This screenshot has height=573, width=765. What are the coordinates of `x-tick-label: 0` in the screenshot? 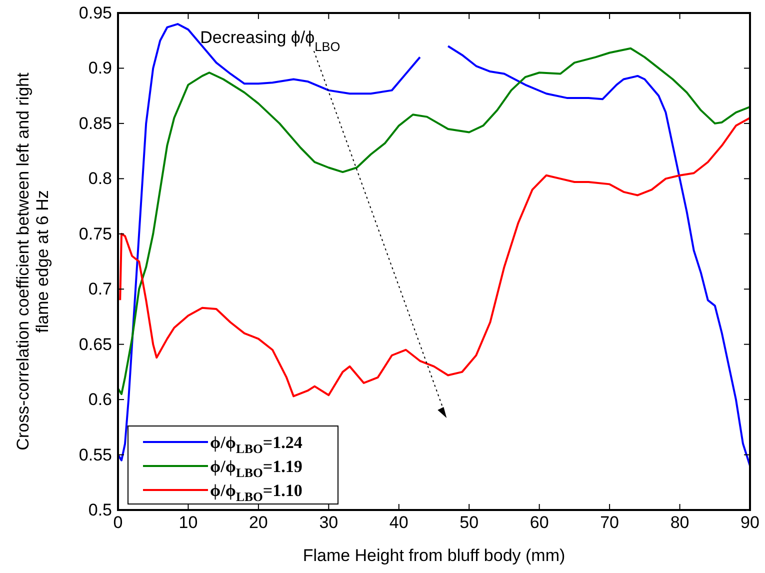 It's located at (118, 522).